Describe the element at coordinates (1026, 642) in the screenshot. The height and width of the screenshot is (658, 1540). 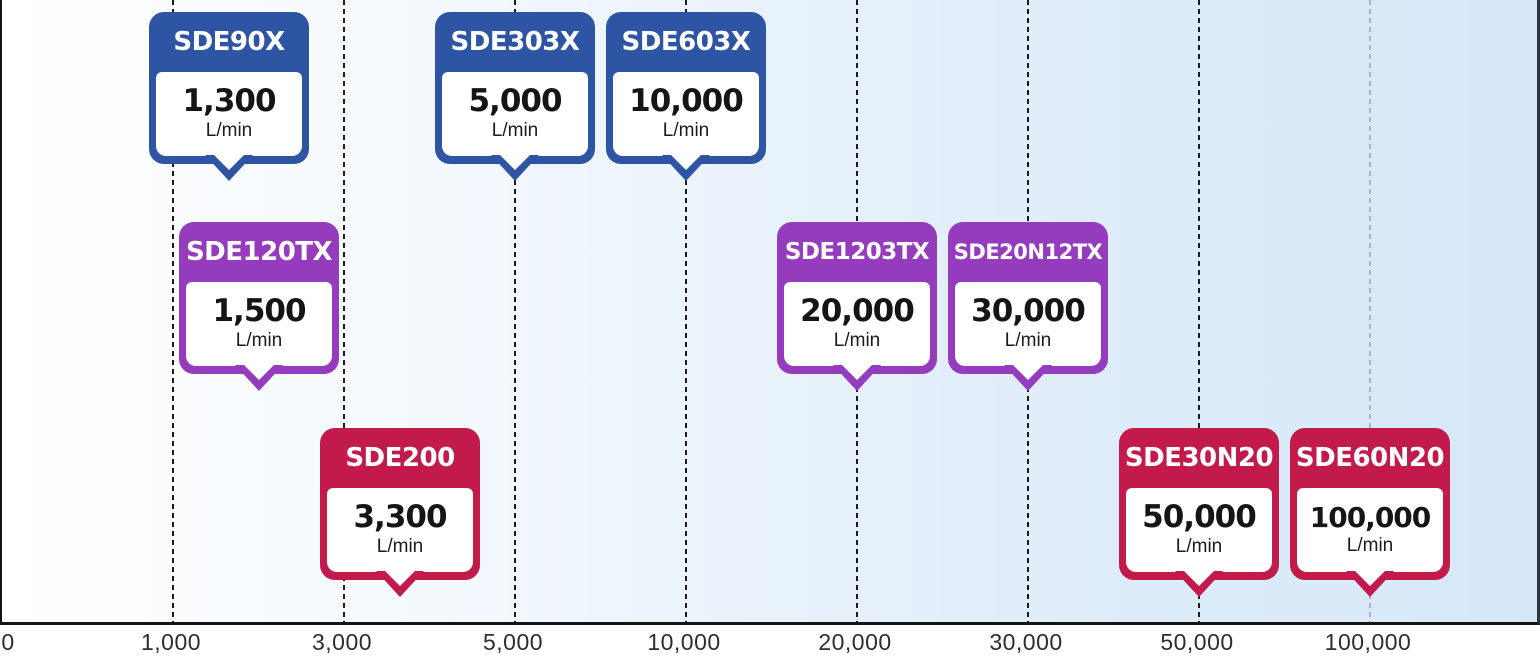
I see `x-tick-label: 30,000` at that location.